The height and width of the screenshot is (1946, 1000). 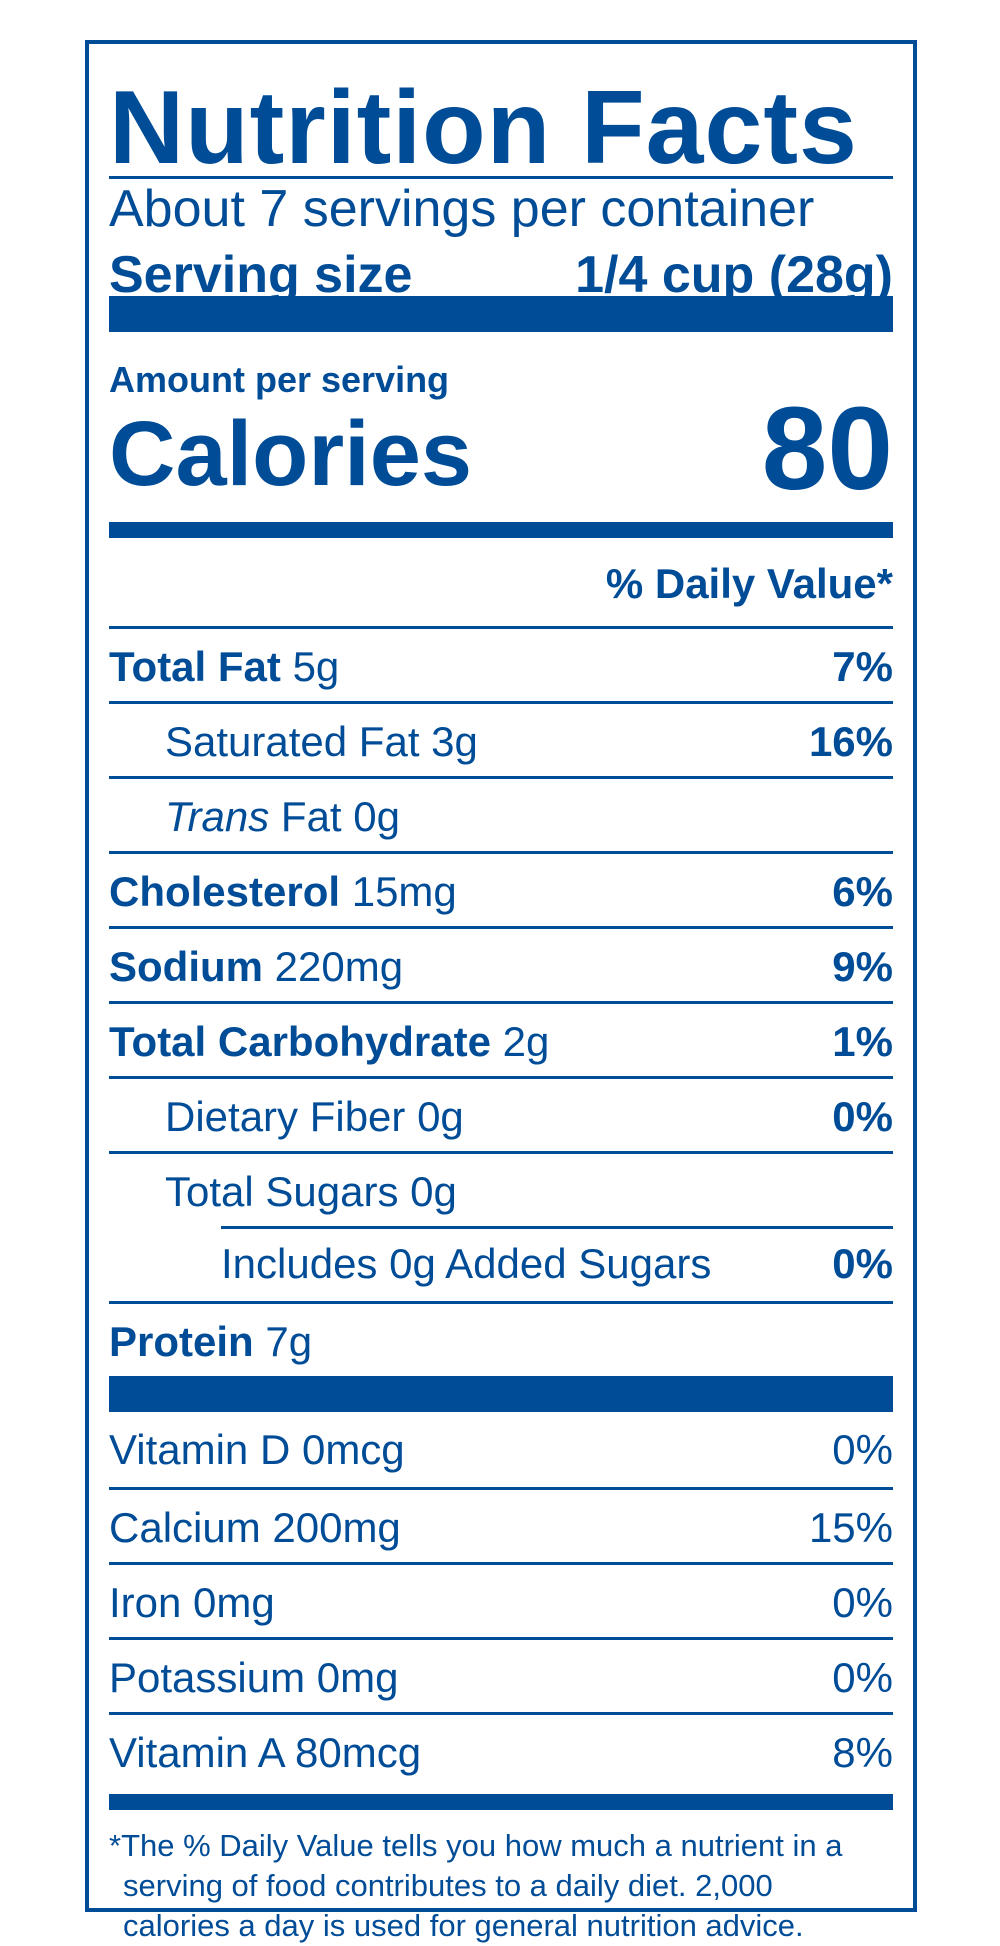 What do you see at coordinates (501, 1038) in the screenshot?
I see `nutrient-row-total-carbohydrate: Total Carbohydrate 2g 1%` at bounding box center [501, 1038].